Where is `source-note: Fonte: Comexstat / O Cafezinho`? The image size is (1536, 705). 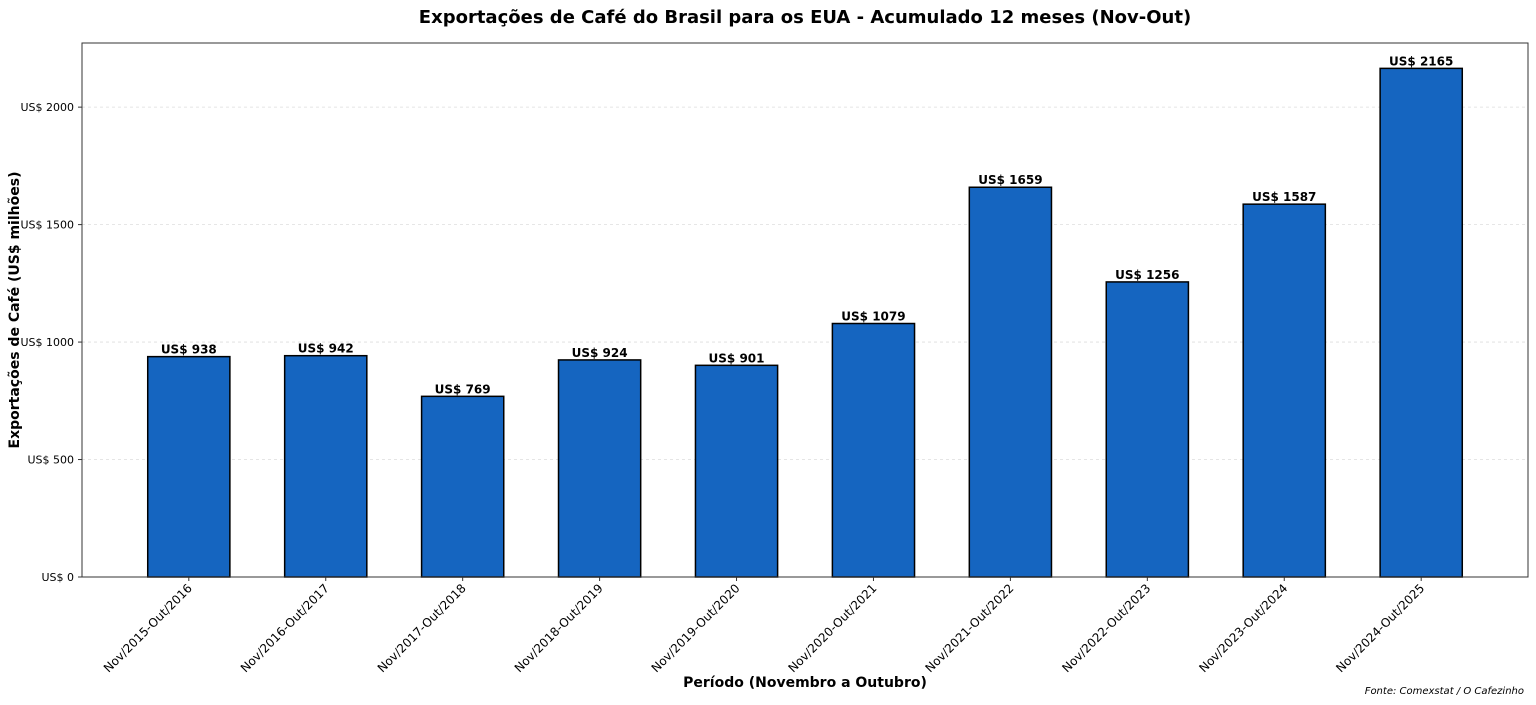
source-note: Fonte: Comexstat / O Cafezinho is located at coordinates (1444, 691).